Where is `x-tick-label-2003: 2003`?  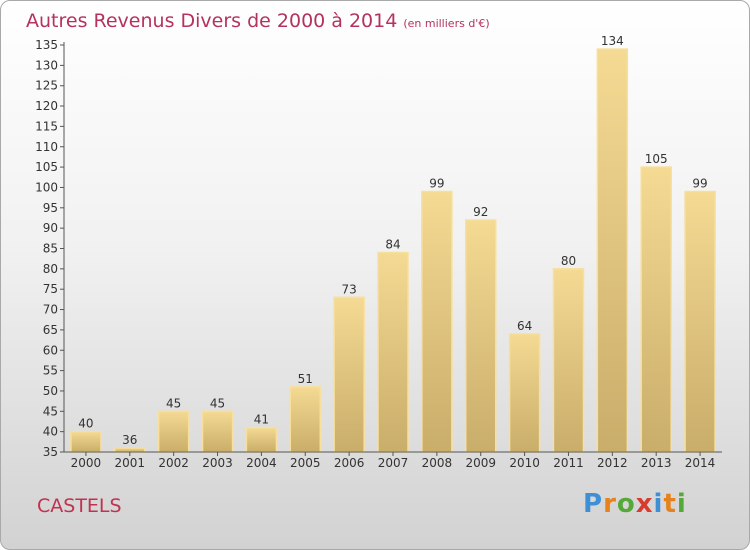 x-tick-label-2003: 2003 is located at coordinates (217, 463).